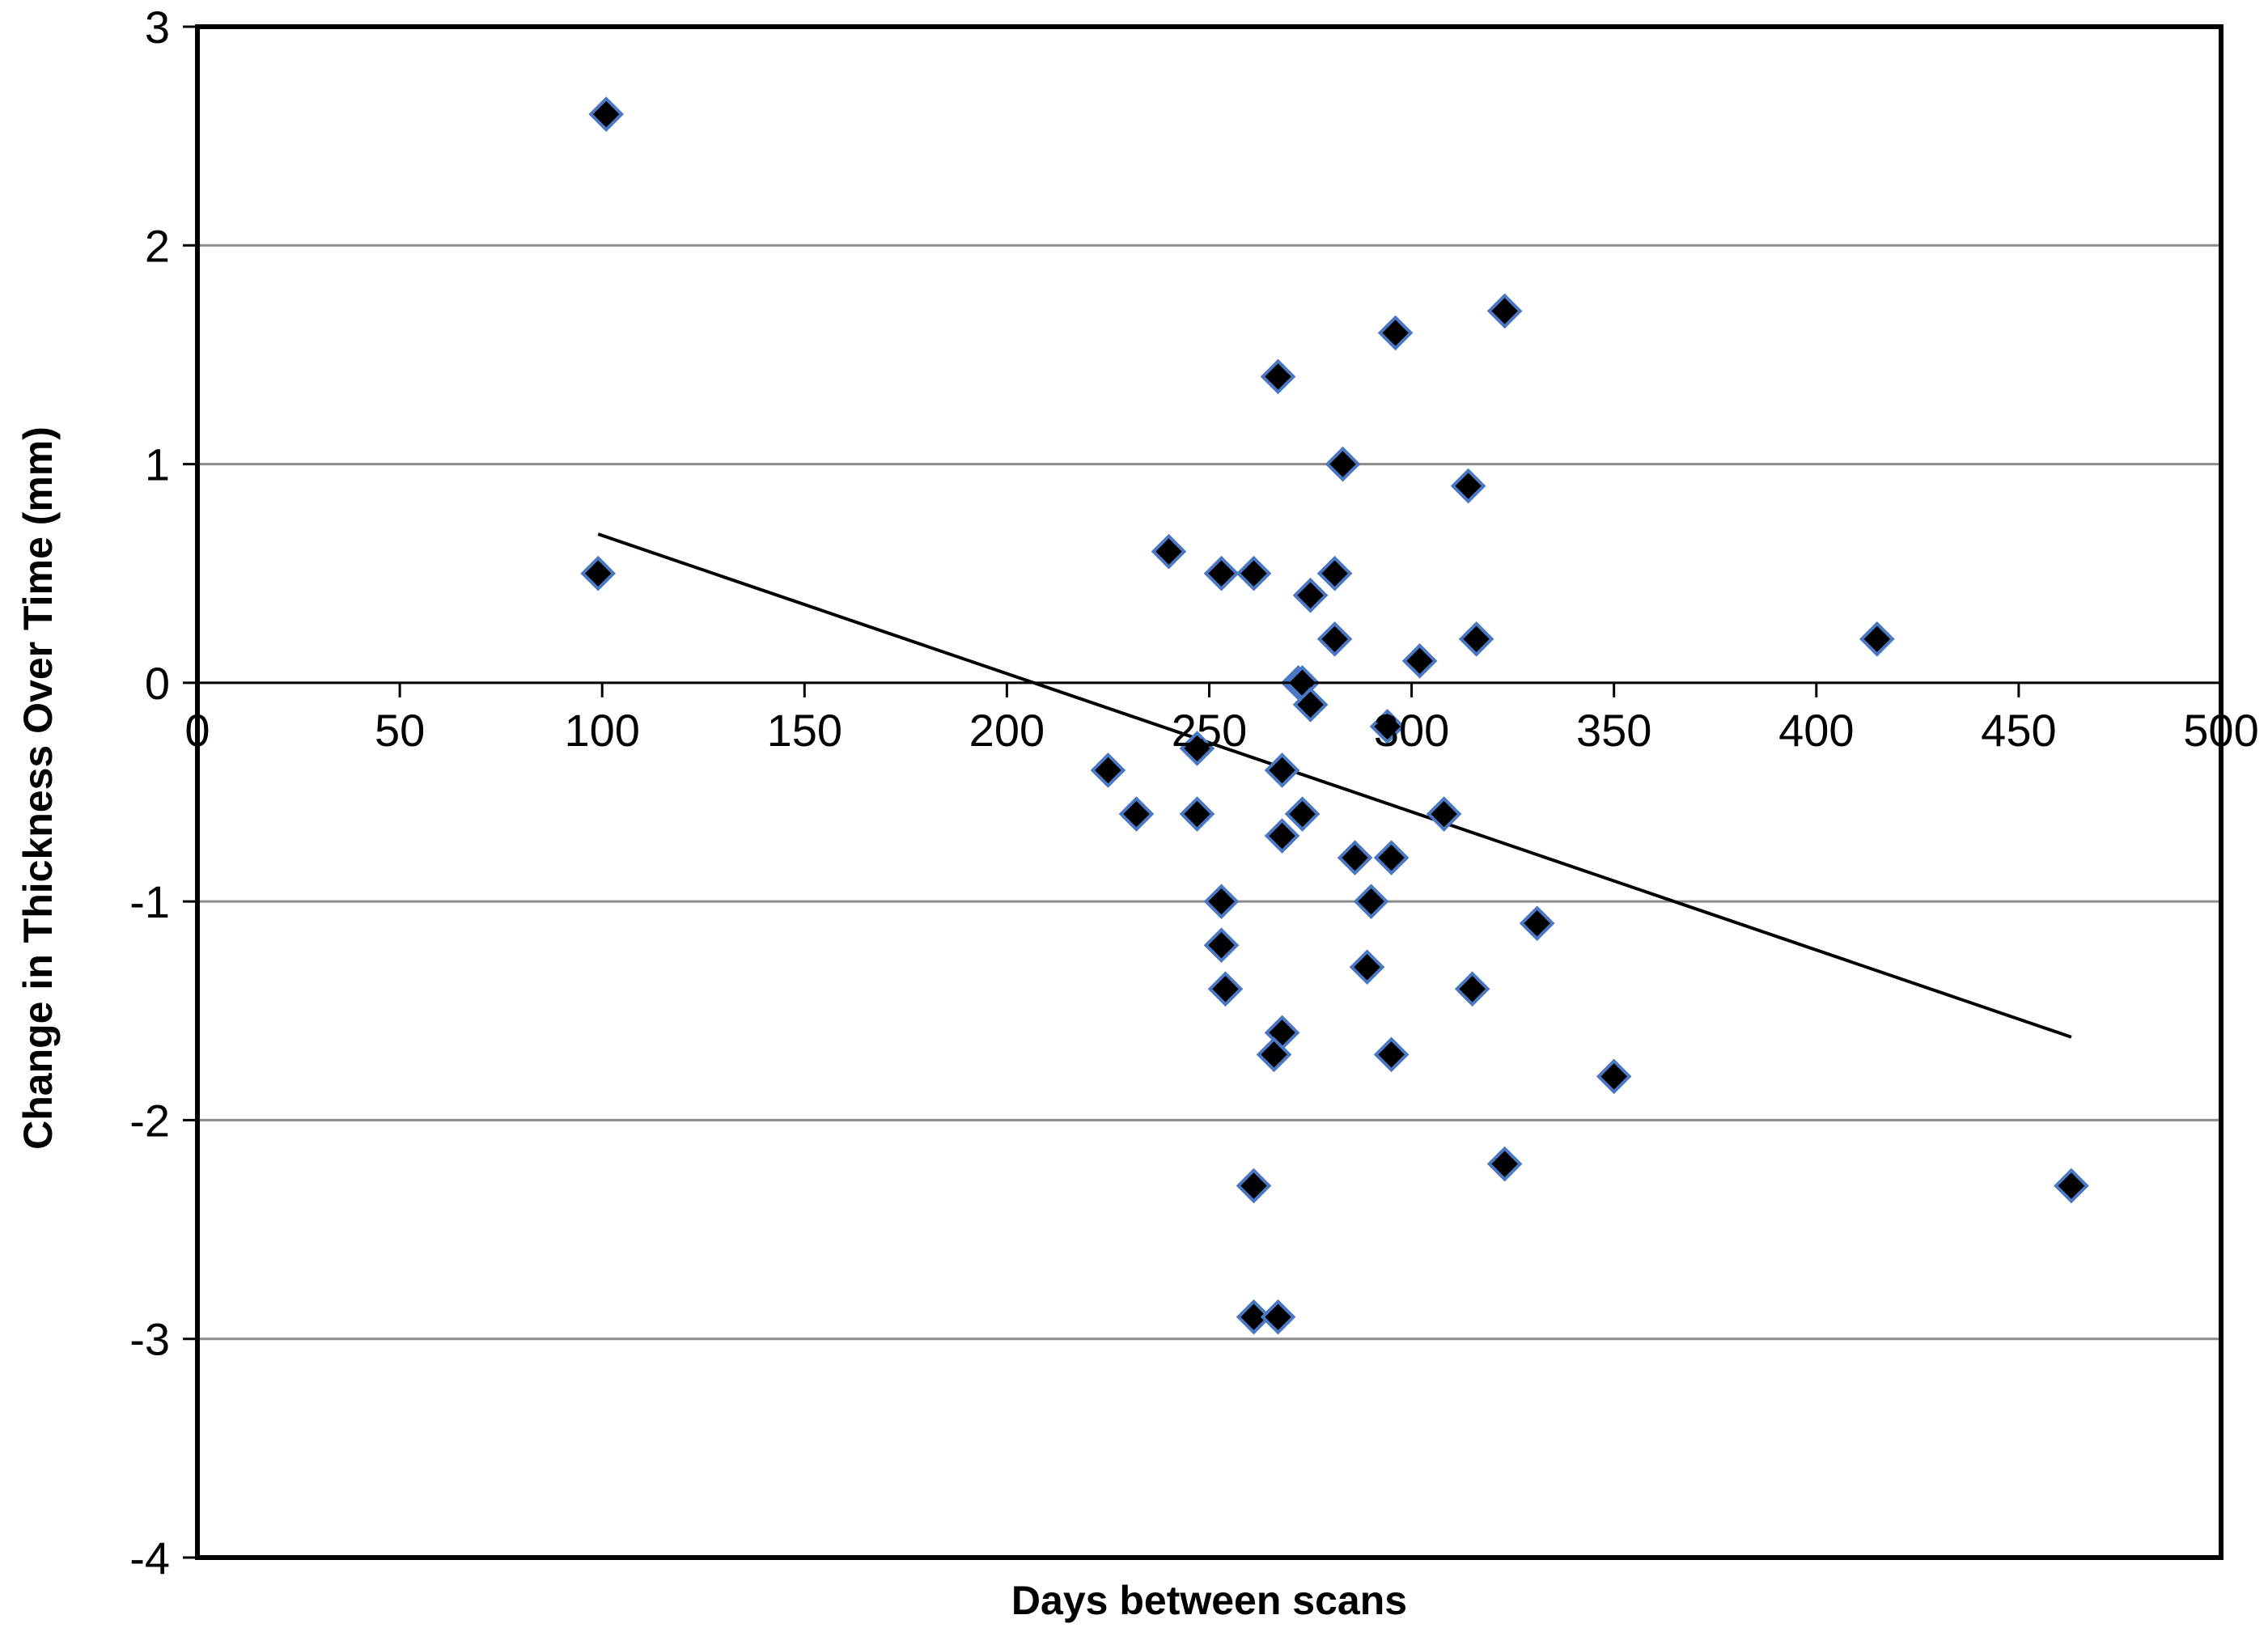 Image resolution: width=2268 pixels, height=1632 pixels. Describe the element at coordinates (157, 464) in the screenshot. I see `y-tick-label: 1` at that location.